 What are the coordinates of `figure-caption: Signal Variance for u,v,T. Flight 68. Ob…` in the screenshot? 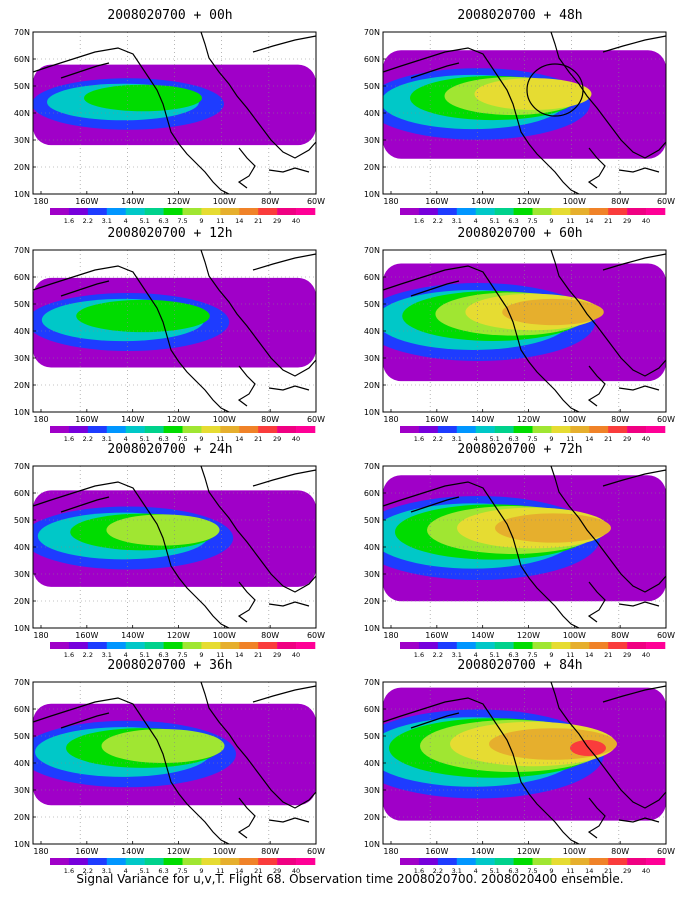 It's located at (350, 879).